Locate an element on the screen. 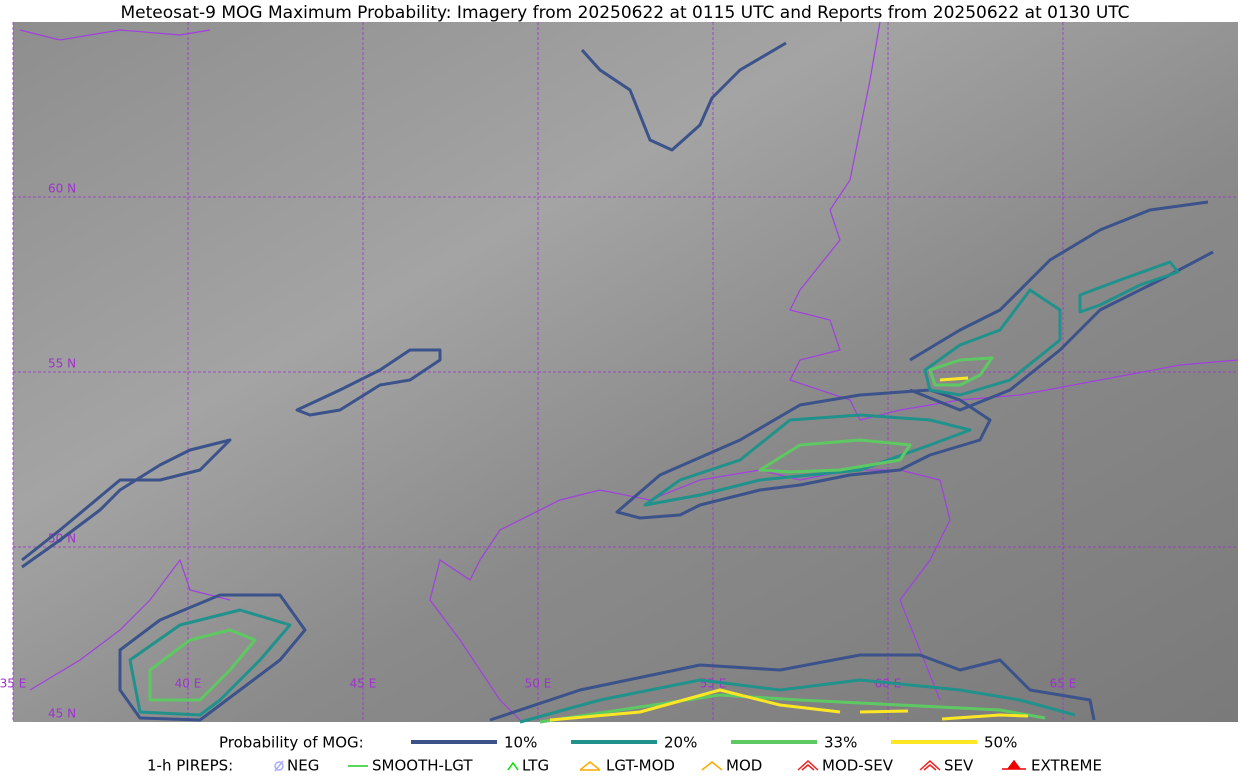  lon-label: 35 E is located at coordinates (13, 684).